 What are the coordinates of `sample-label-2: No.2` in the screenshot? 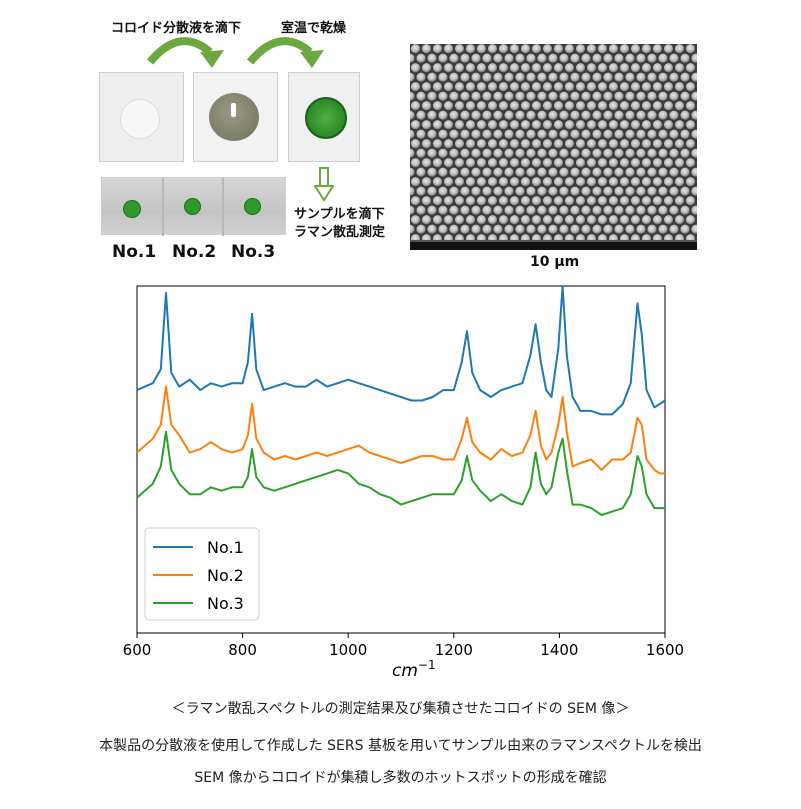 It's located at (194, 252).